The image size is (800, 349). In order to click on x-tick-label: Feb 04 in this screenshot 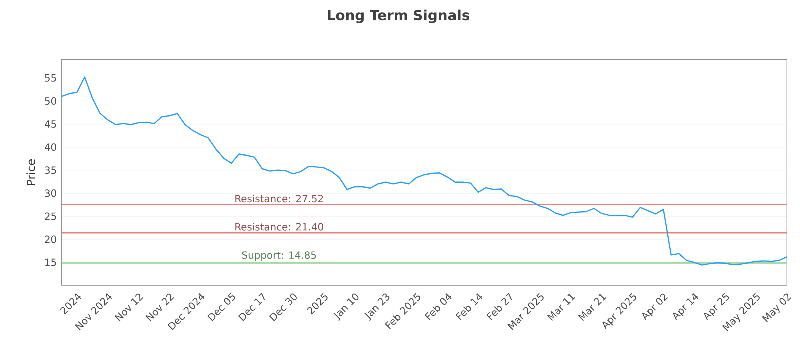, I will do `click(438, 307)`.